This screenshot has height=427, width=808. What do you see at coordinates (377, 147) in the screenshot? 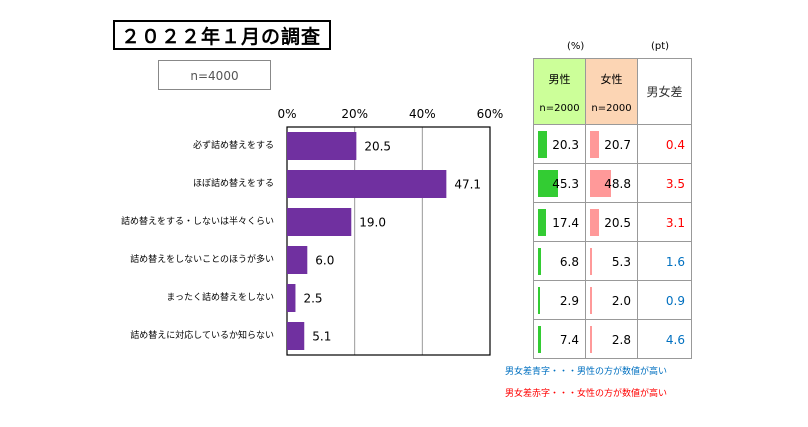
I see `bar-value-label: 20.5` at bounding box center [377, 147].